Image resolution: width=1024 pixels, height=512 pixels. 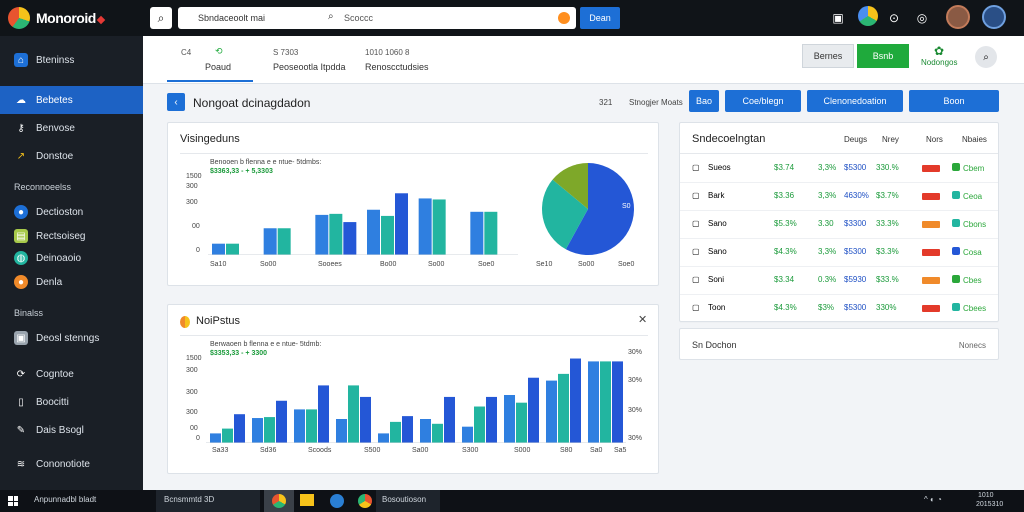 What do you see at coordinates (972, 345) in the screenshot?
I see `footer-right: Nonecs` at bounding box center [972, 345].